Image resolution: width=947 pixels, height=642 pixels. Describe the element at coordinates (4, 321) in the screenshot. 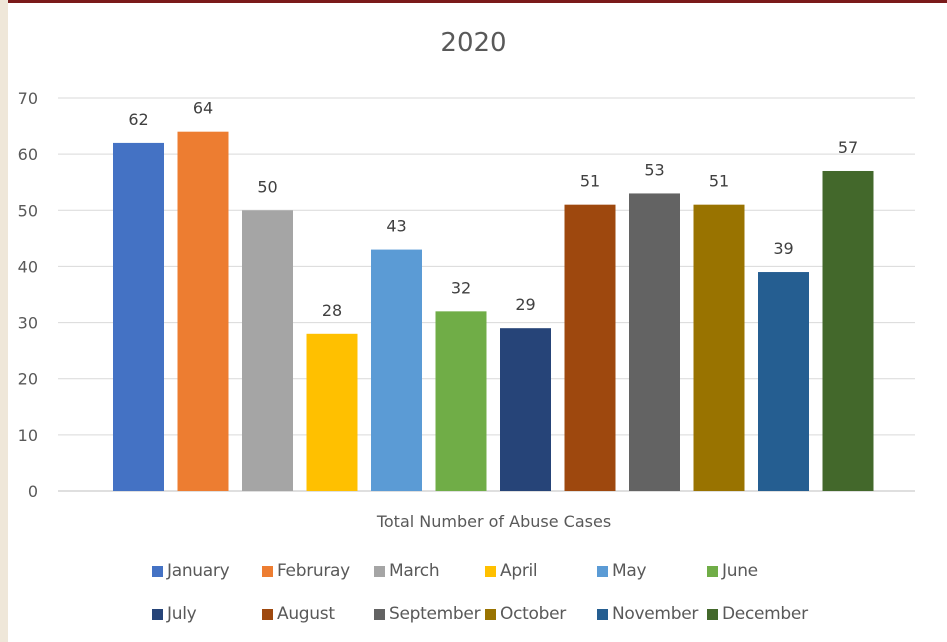

I see `left-margin-strip` at that location.